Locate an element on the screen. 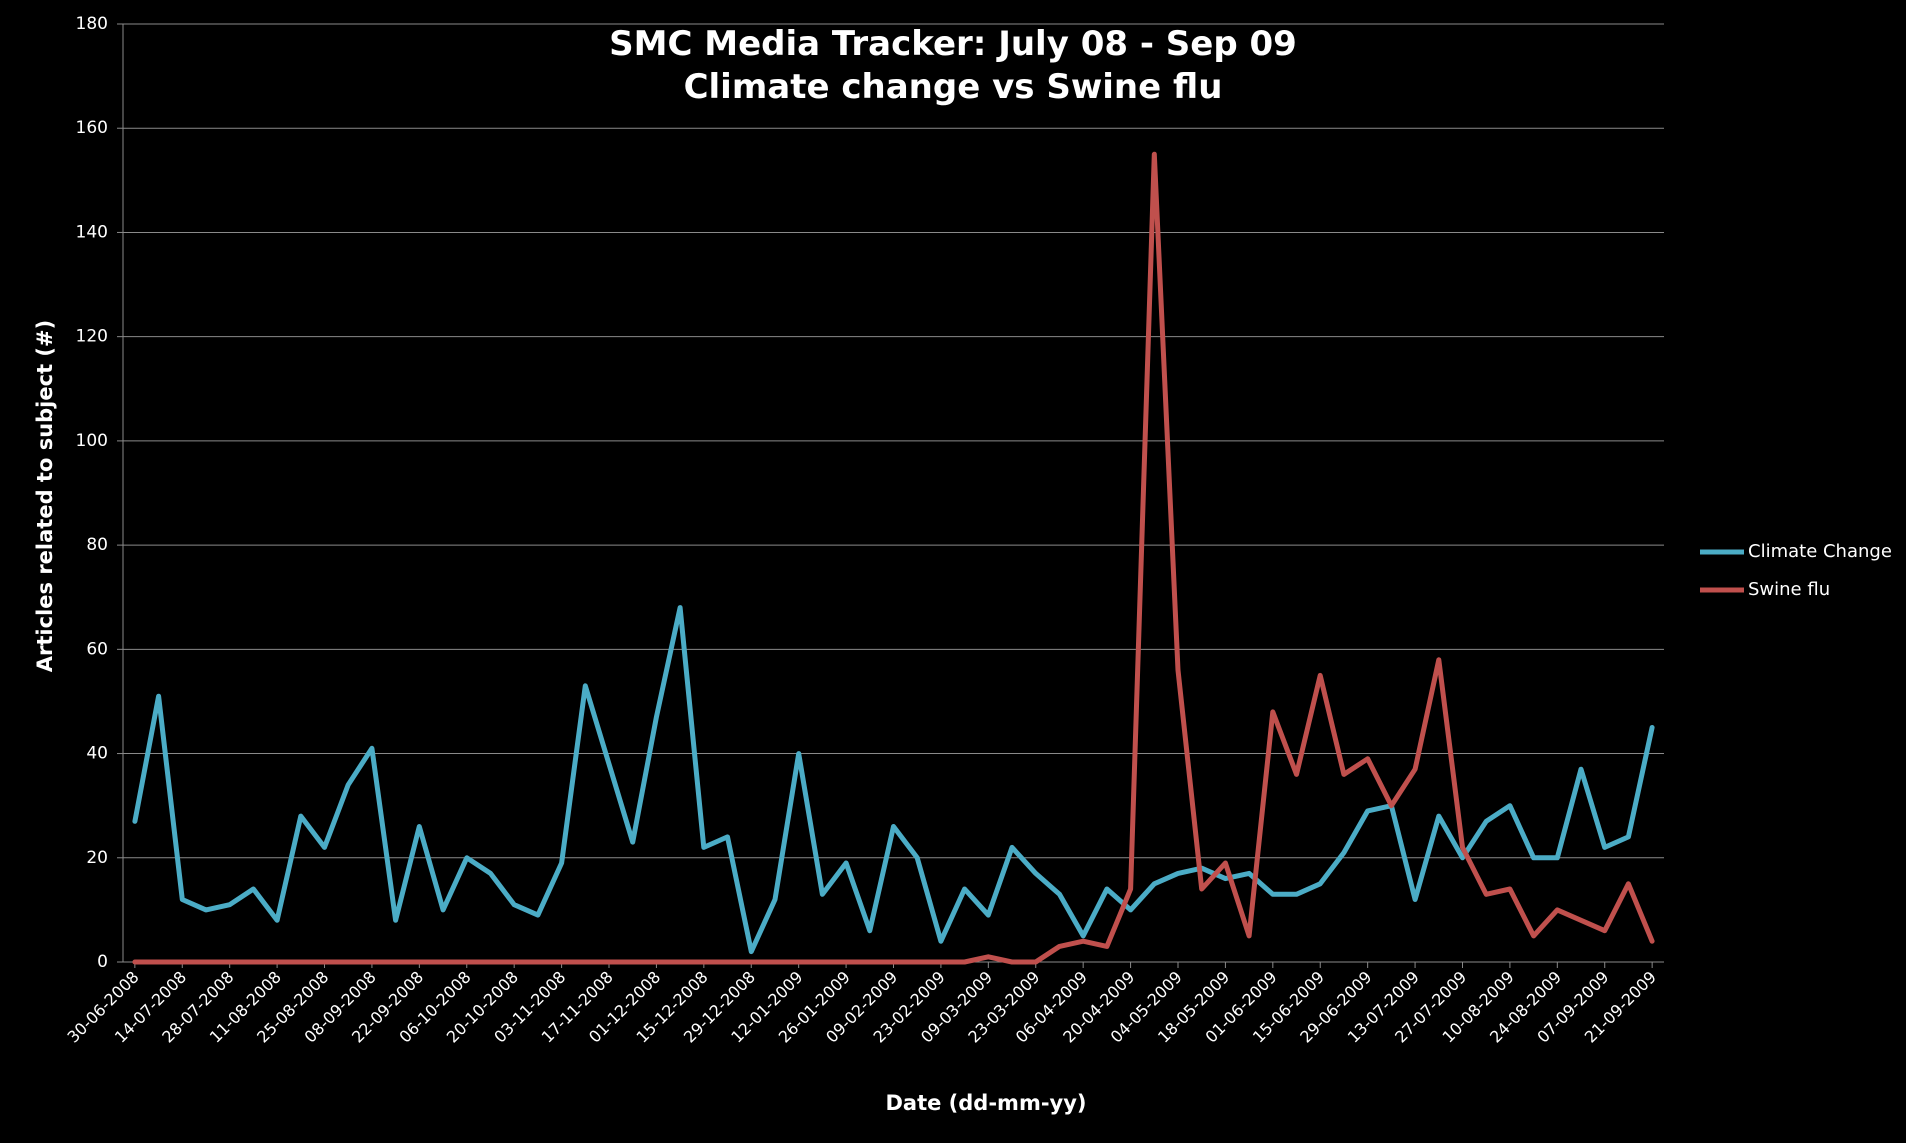 Image resolution: width=1906 pixels, height=1143 pixels. legend-label-1: Swine flu is located at coordinates (1789, 589).